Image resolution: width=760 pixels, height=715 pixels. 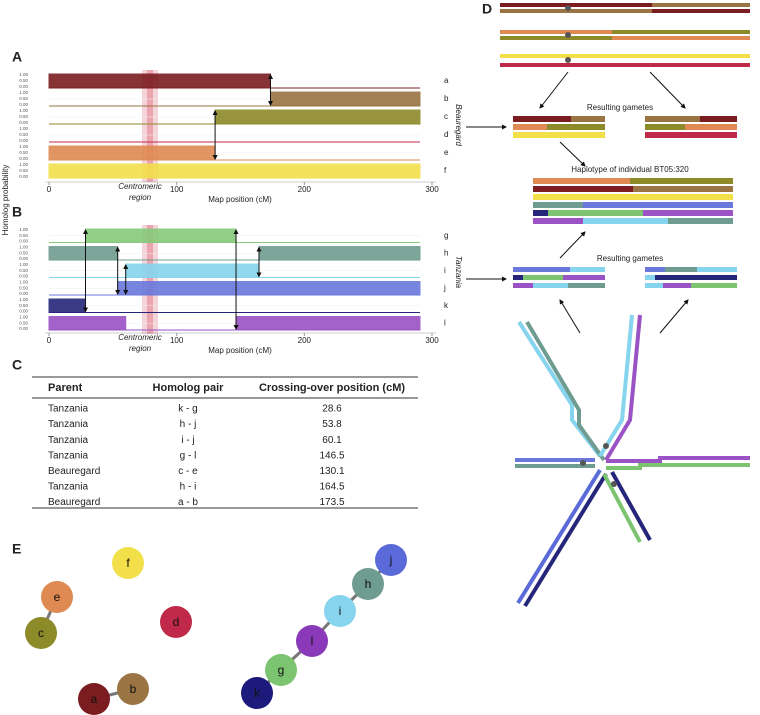 I want to click on row-label: c, so click(x=446, y=116).